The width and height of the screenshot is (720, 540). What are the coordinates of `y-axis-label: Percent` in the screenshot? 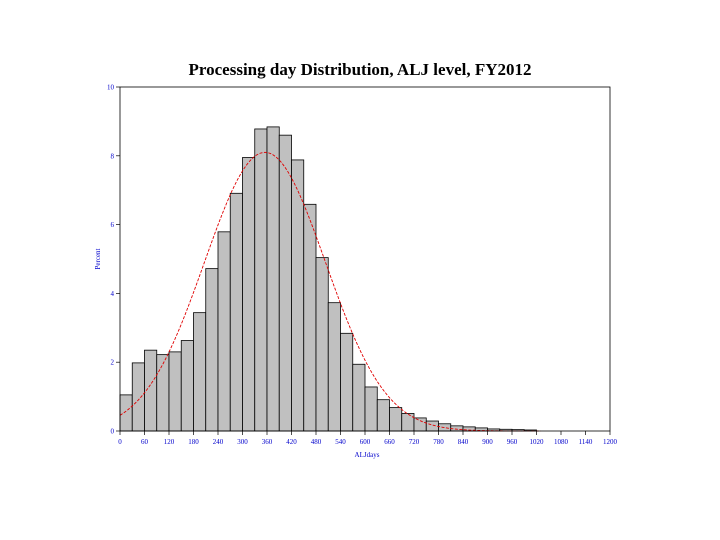 It's located at (98, 258).